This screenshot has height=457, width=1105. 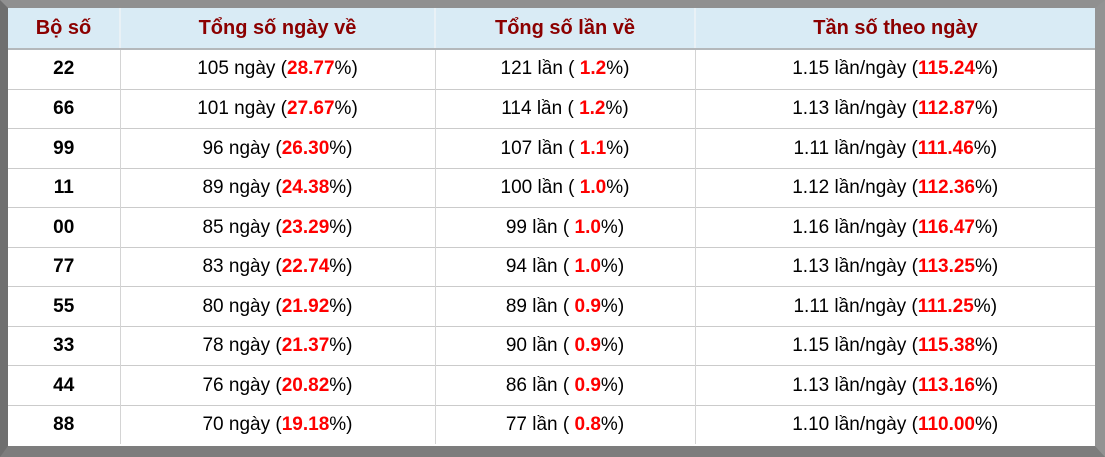 I want to click on pair-value: 99, so click(x=64, y=148).